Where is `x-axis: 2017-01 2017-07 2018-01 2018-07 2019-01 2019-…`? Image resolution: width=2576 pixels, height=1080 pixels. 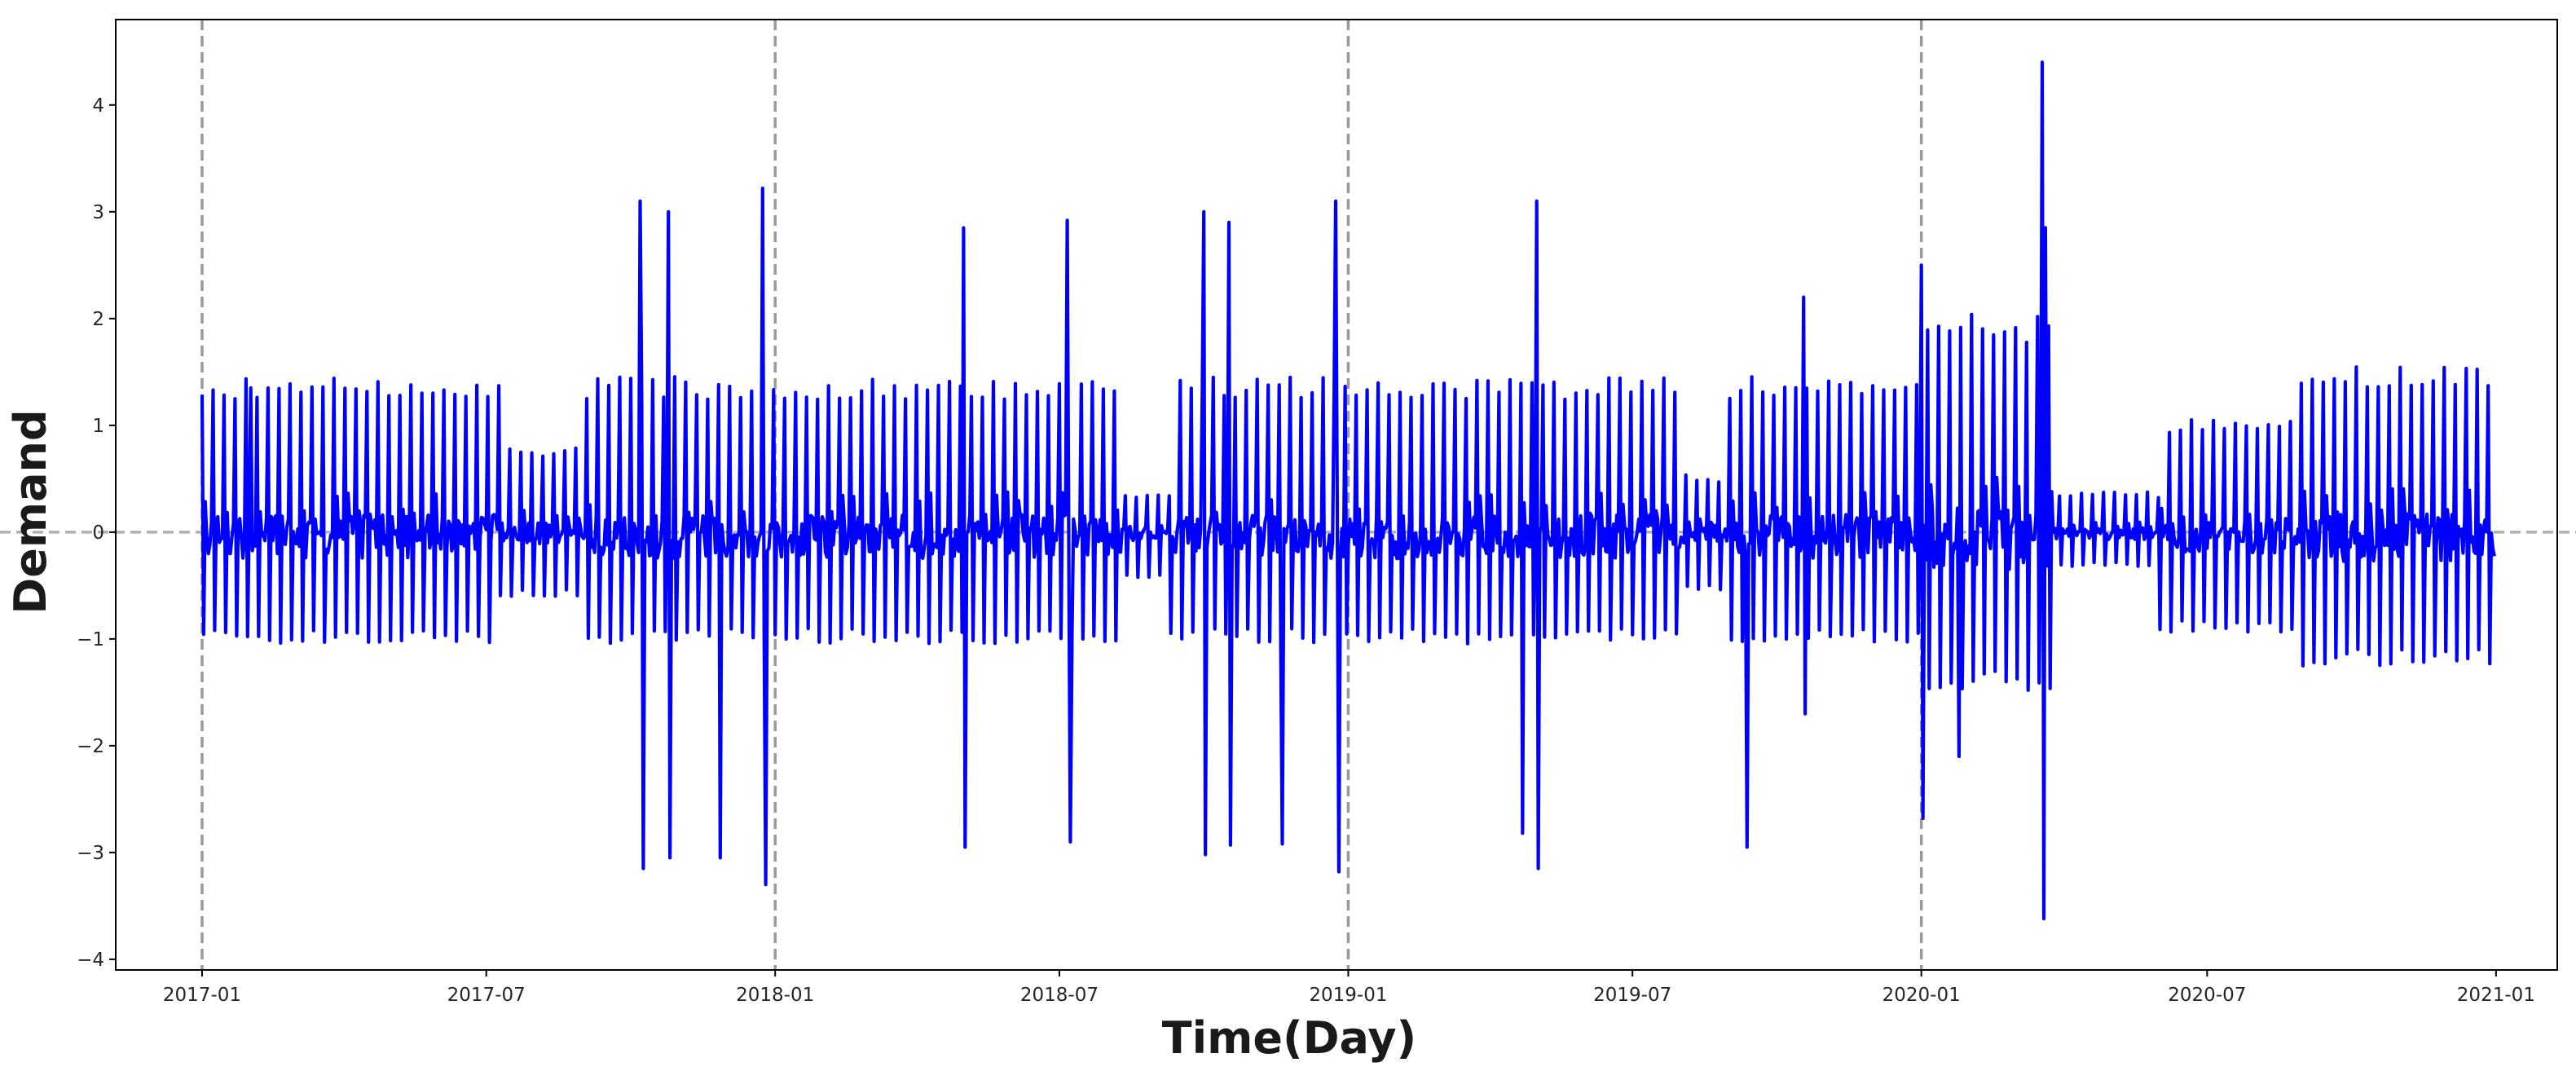
x-axis: 2017-01 2017-07 2018-01 2018-07 2019-01 2019-… is located at coordinates (1349, 988).